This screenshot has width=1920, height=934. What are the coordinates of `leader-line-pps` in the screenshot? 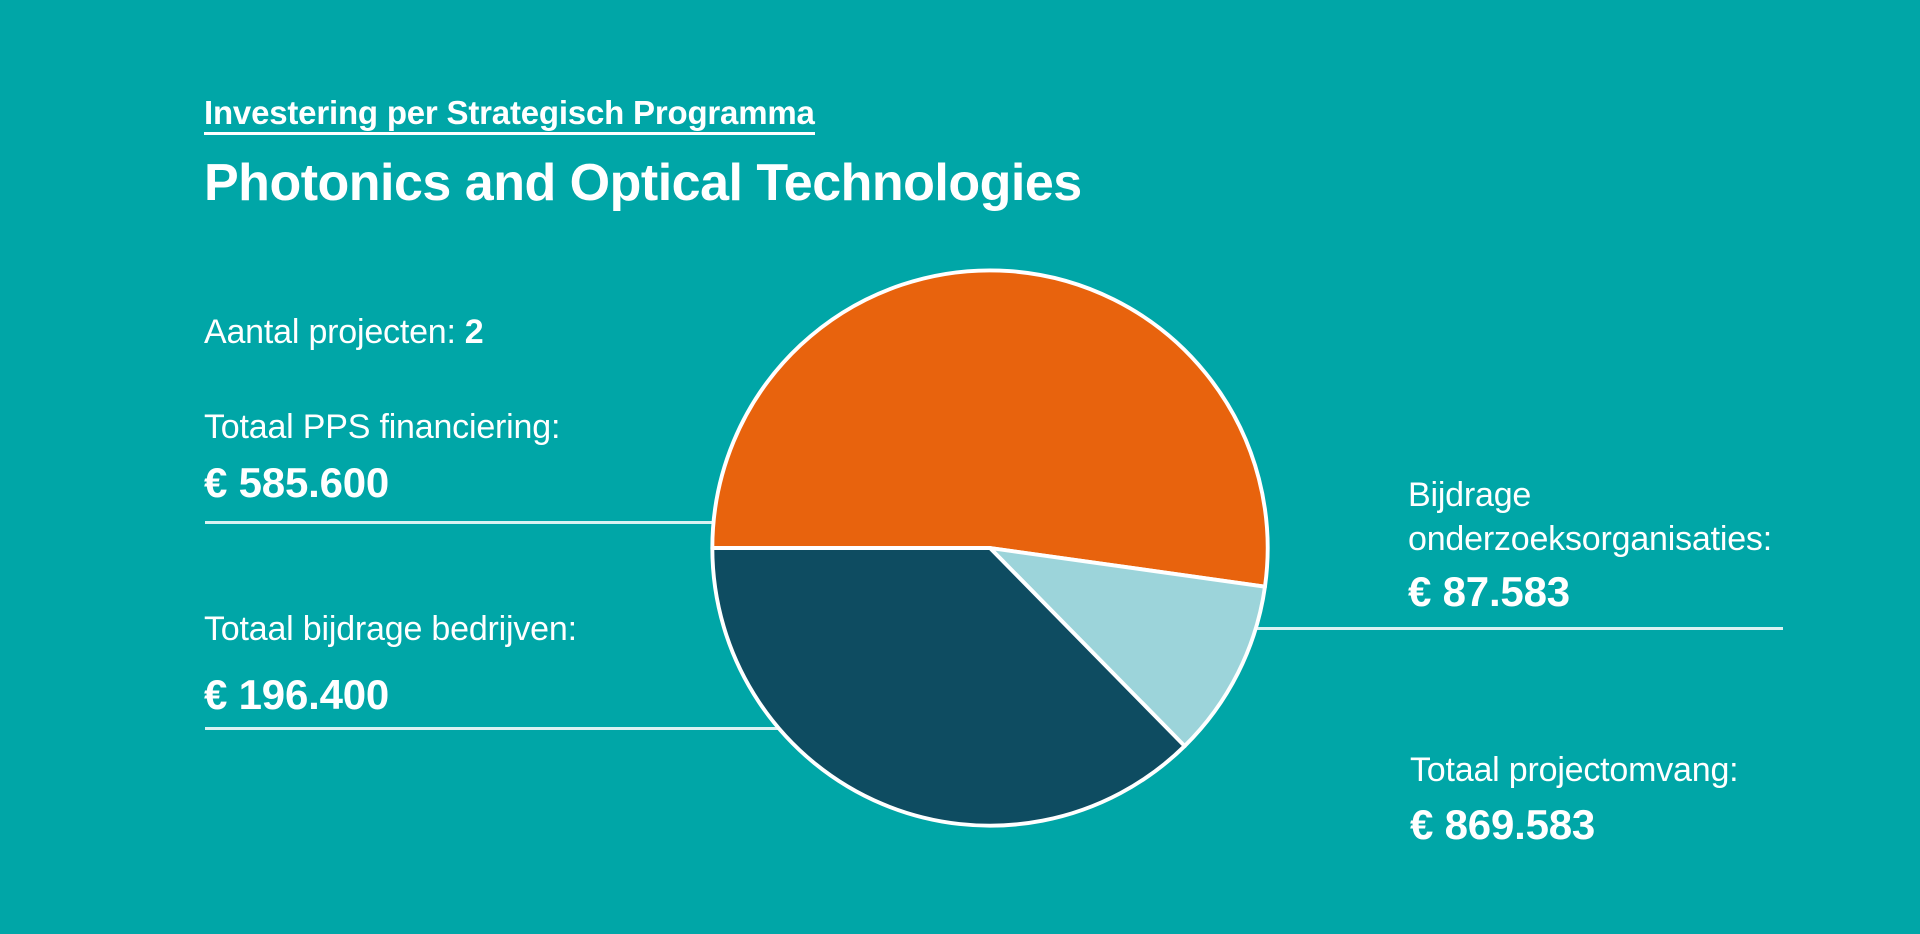 It's located at (485, 522).